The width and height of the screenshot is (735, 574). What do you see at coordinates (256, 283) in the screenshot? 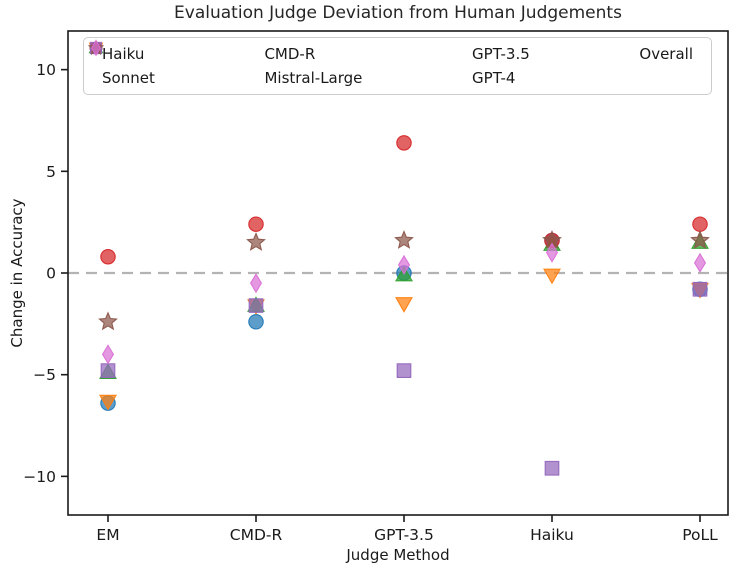
I see `point-overall-cmd-r` at bounding box center [256, 283].